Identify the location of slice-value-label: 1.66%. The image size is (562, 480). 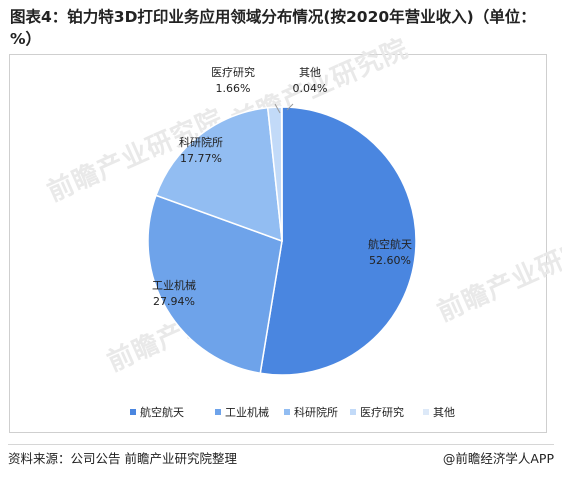
(233, 88).